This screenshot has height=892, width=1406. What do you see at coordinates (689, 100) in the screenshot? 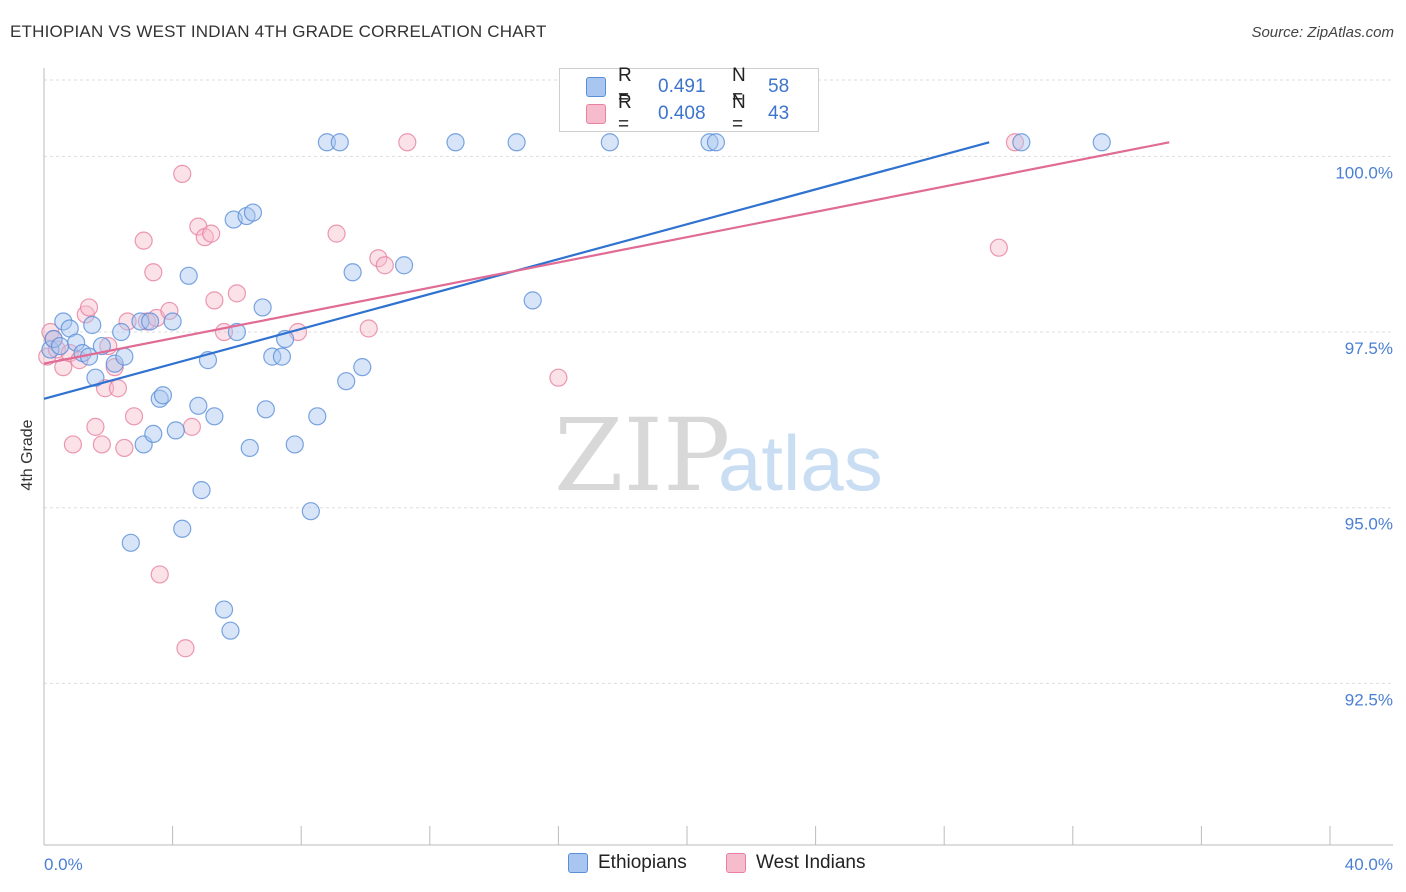
I see `correlation-legend: R = 0.491 N = 58 R = 0.408 N = 43` at bounding box center [689, 100].